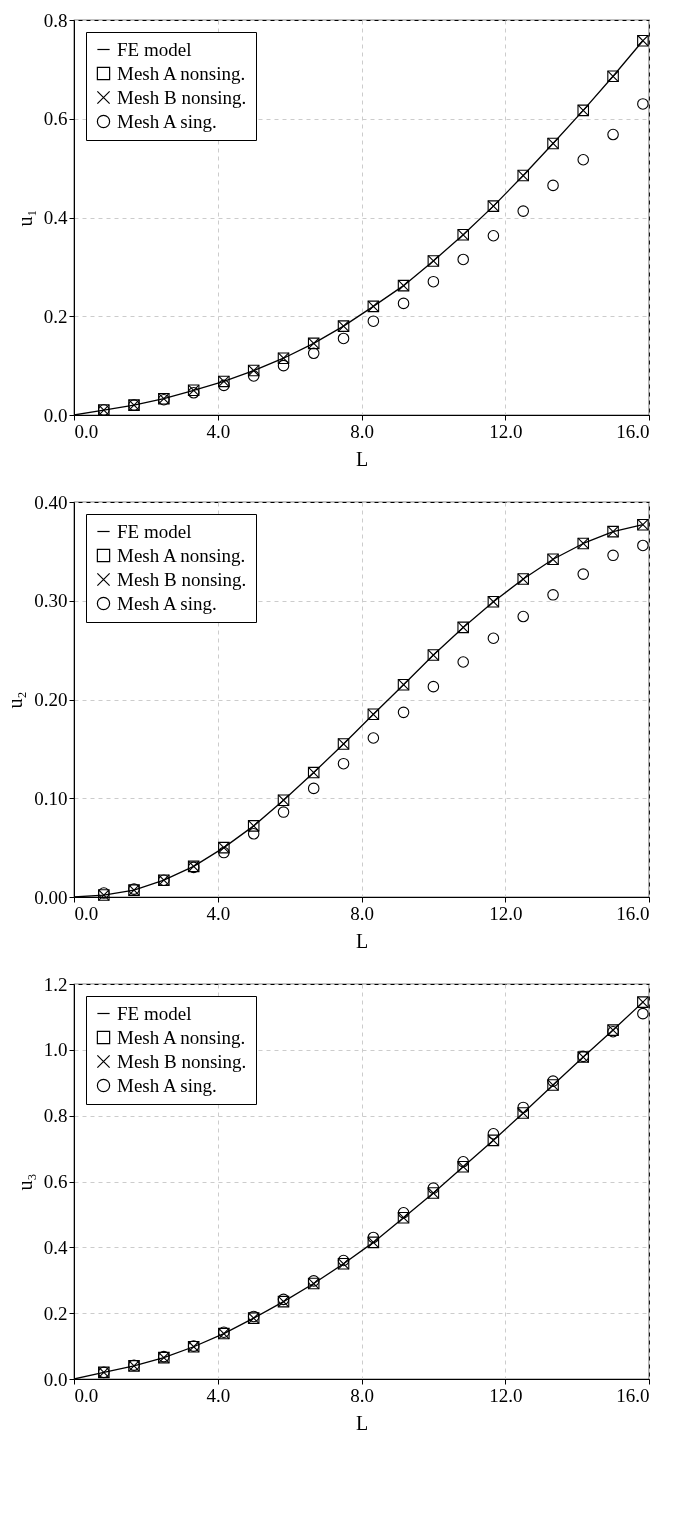 The width and height of the screenshot is (689, 1533). Describe the element at coordinates (51, 798) in the screenshot. I see `y-tick-label: 0.10` at that location.